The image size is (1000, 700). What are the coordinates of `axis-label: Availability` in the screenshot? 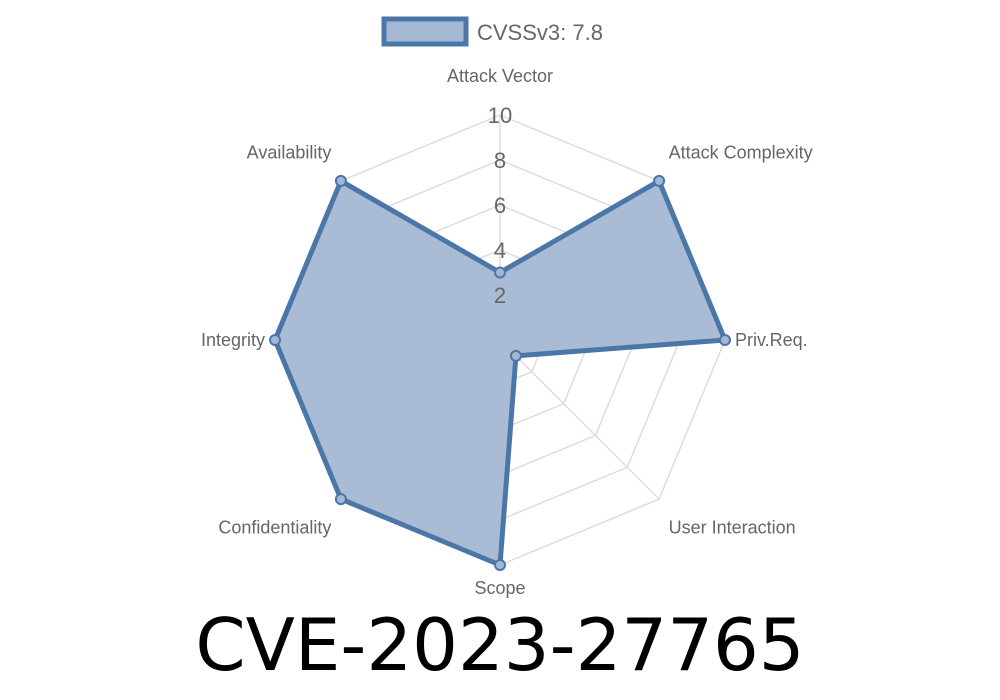 It's located at (289, 152).